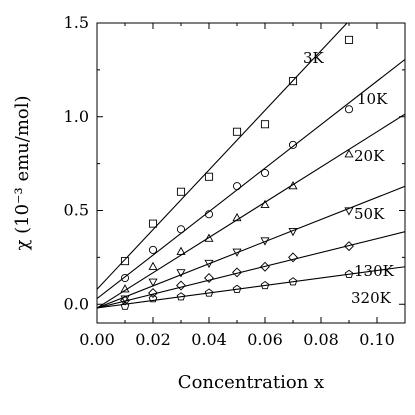 The height and width of the screenshot is (415, 415). What do you see at coordinates (377, 339) in the screenshot?
I see `x-tick-label: 0.10` at bounding box center [377, 339].